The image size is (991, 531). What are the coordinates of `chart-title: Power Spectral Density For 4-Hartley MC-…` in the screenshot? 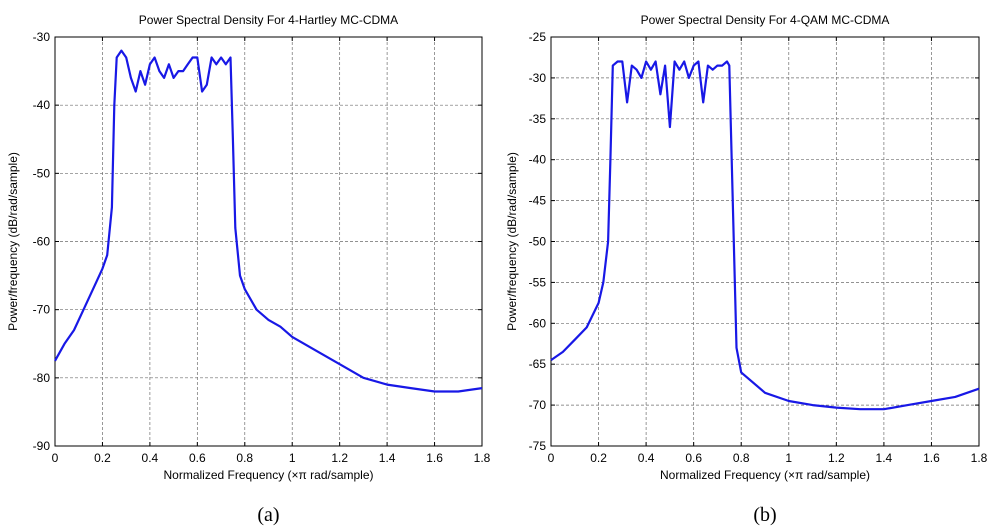 It's located at (268, 20).